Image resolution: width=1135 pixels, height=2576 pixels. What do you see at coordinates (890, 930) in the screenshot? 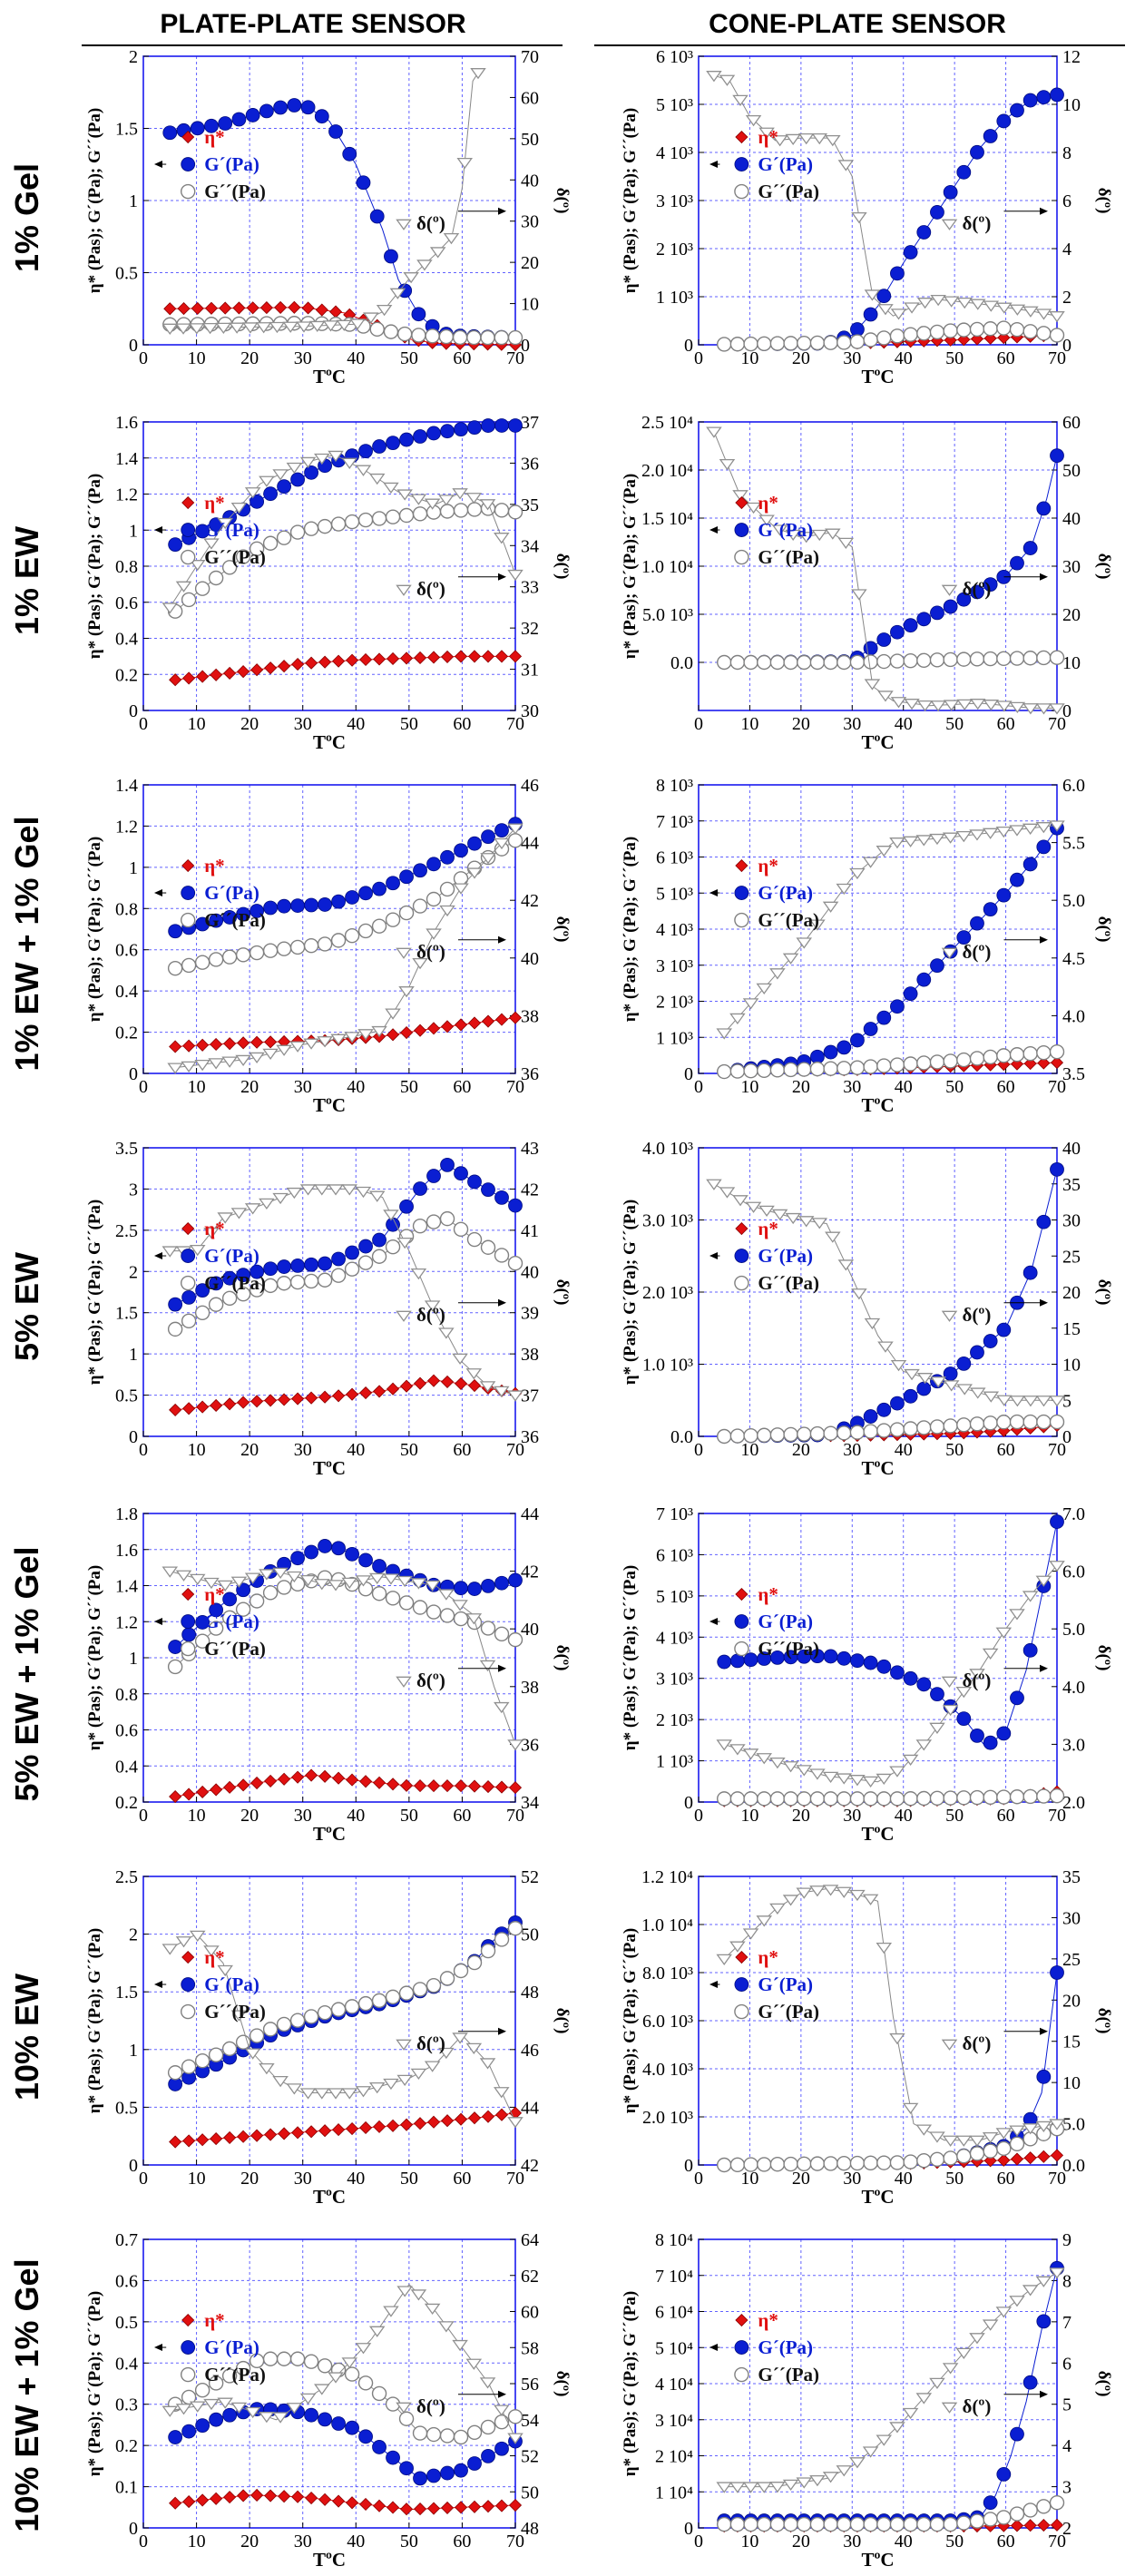
I see `series-delta` at bounding box center [890, 930].